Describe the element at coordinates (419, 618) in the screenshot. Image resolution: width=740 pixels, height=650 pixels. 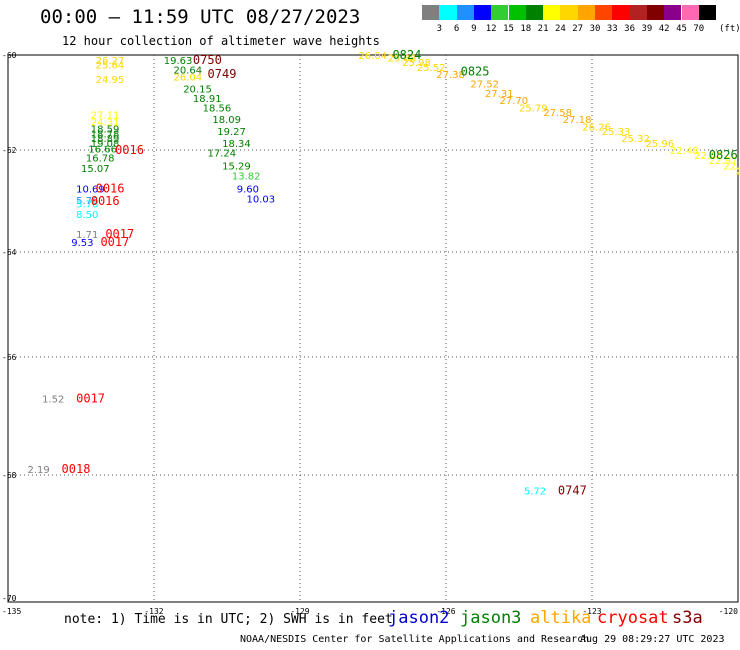
I see `legend-item-jason2: jason2` at that location.